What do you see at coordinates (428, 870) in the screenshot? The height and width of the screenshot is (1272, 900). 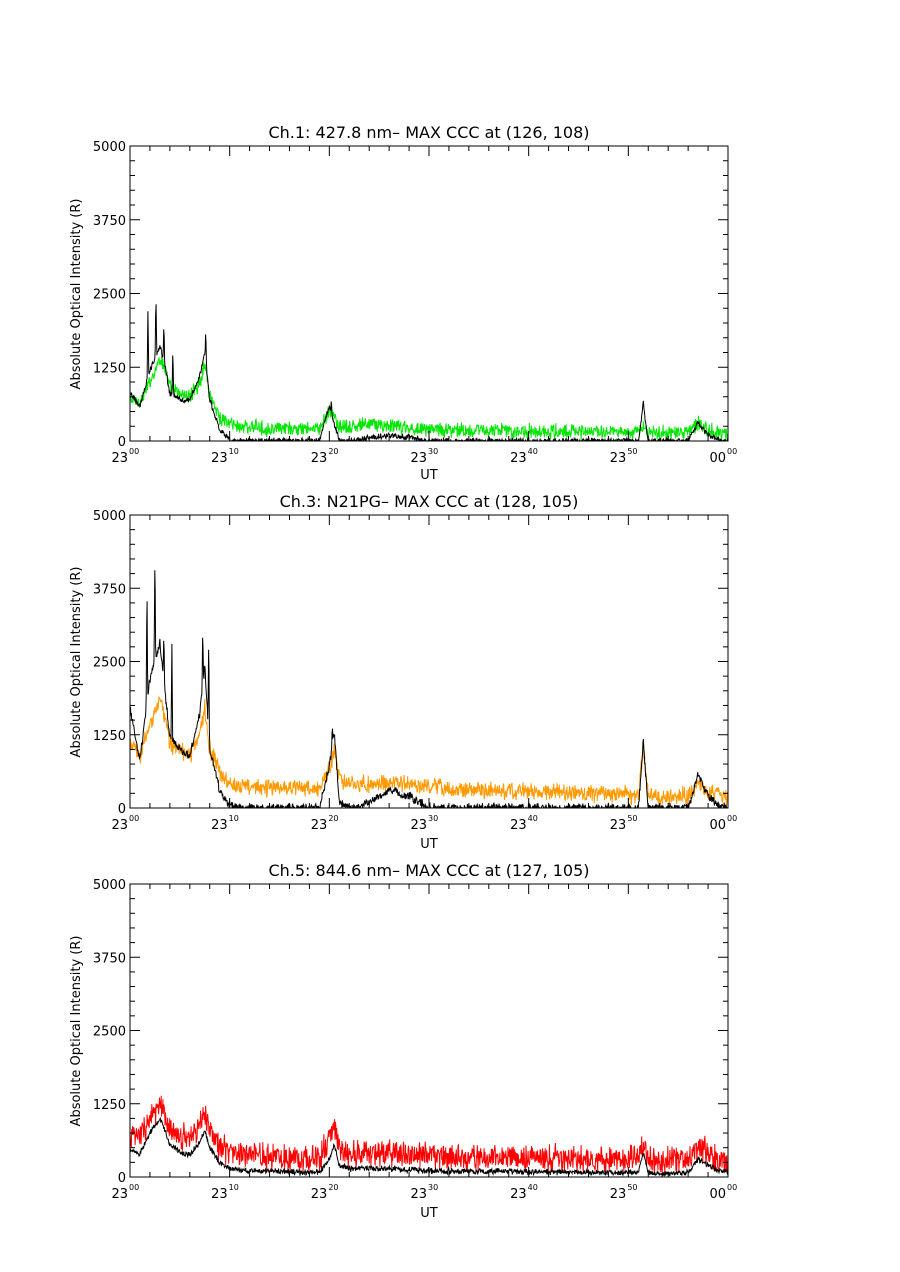 I see `chart-title: Ch.5: 844.6 nm– MAX CCC at (127, 105)` at bounding box center [428, 870].